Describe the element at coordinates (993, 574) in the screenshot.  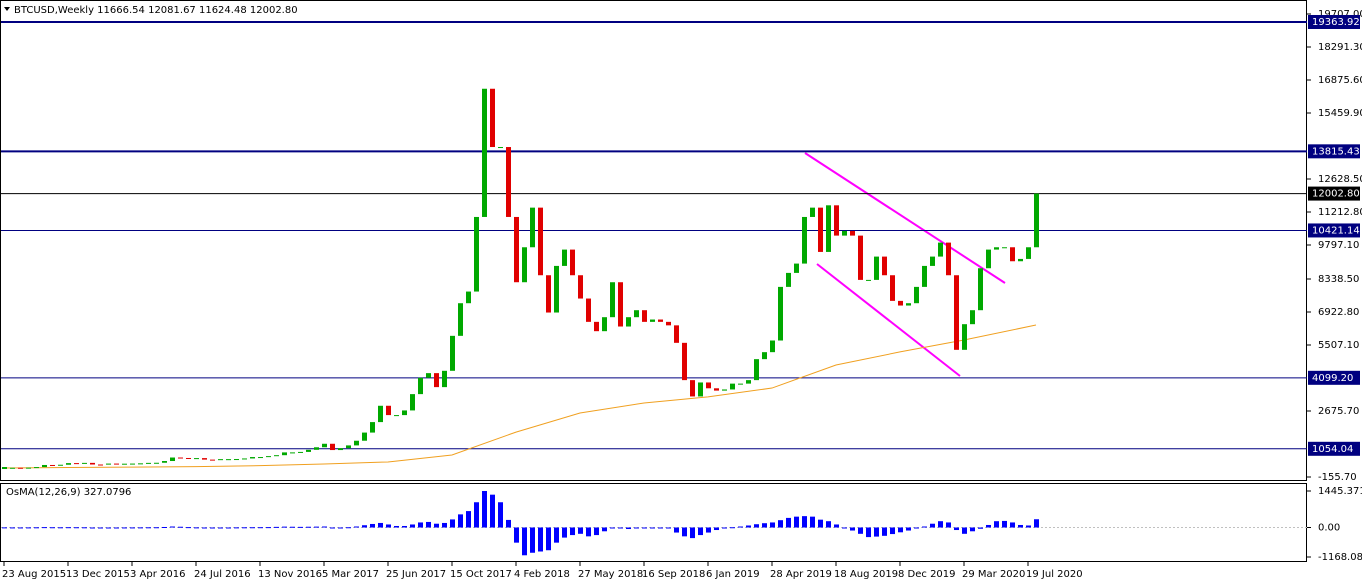
I see `x-tick-label: 29 Mar 2020` at that location.